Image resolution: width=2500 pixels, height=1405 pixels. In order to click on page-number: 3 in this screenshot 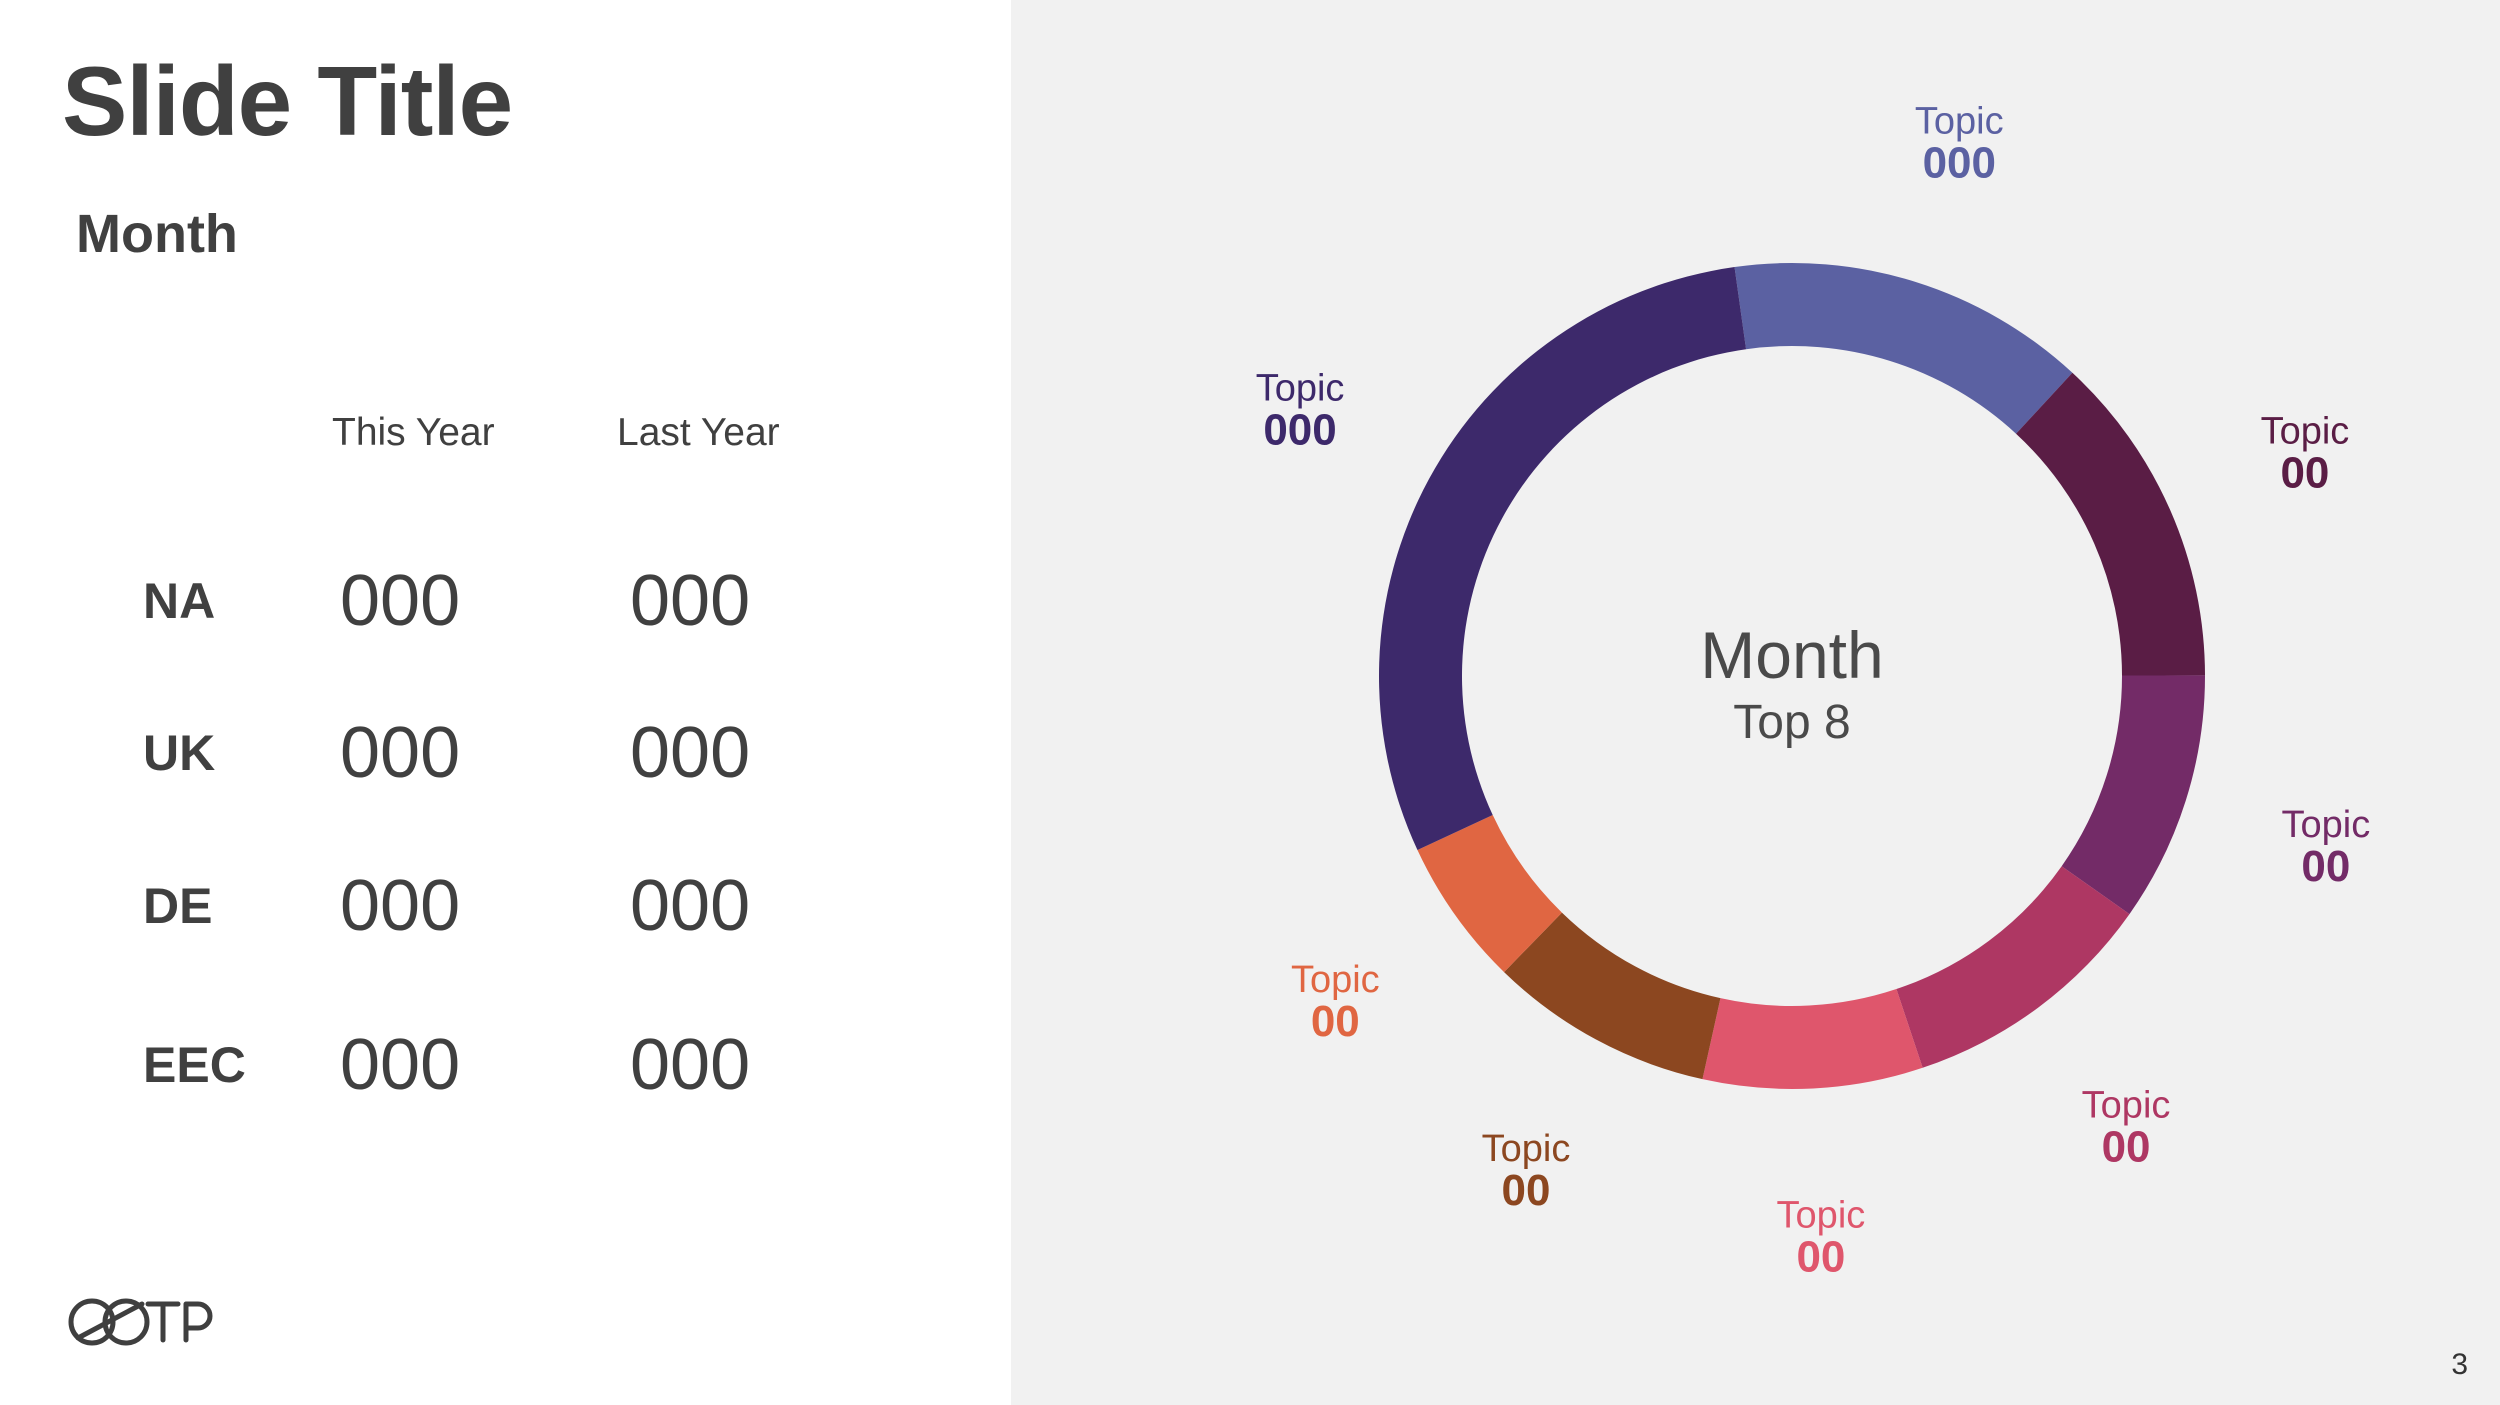, I will do `click(2459, 1364)`.